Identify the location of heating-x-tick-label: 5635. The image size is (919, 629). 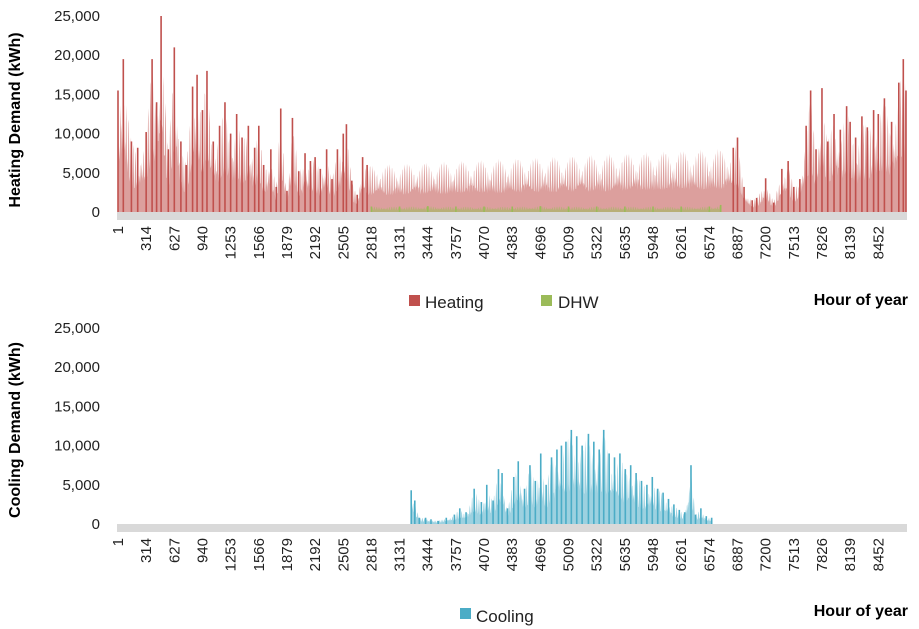
(625, 242).